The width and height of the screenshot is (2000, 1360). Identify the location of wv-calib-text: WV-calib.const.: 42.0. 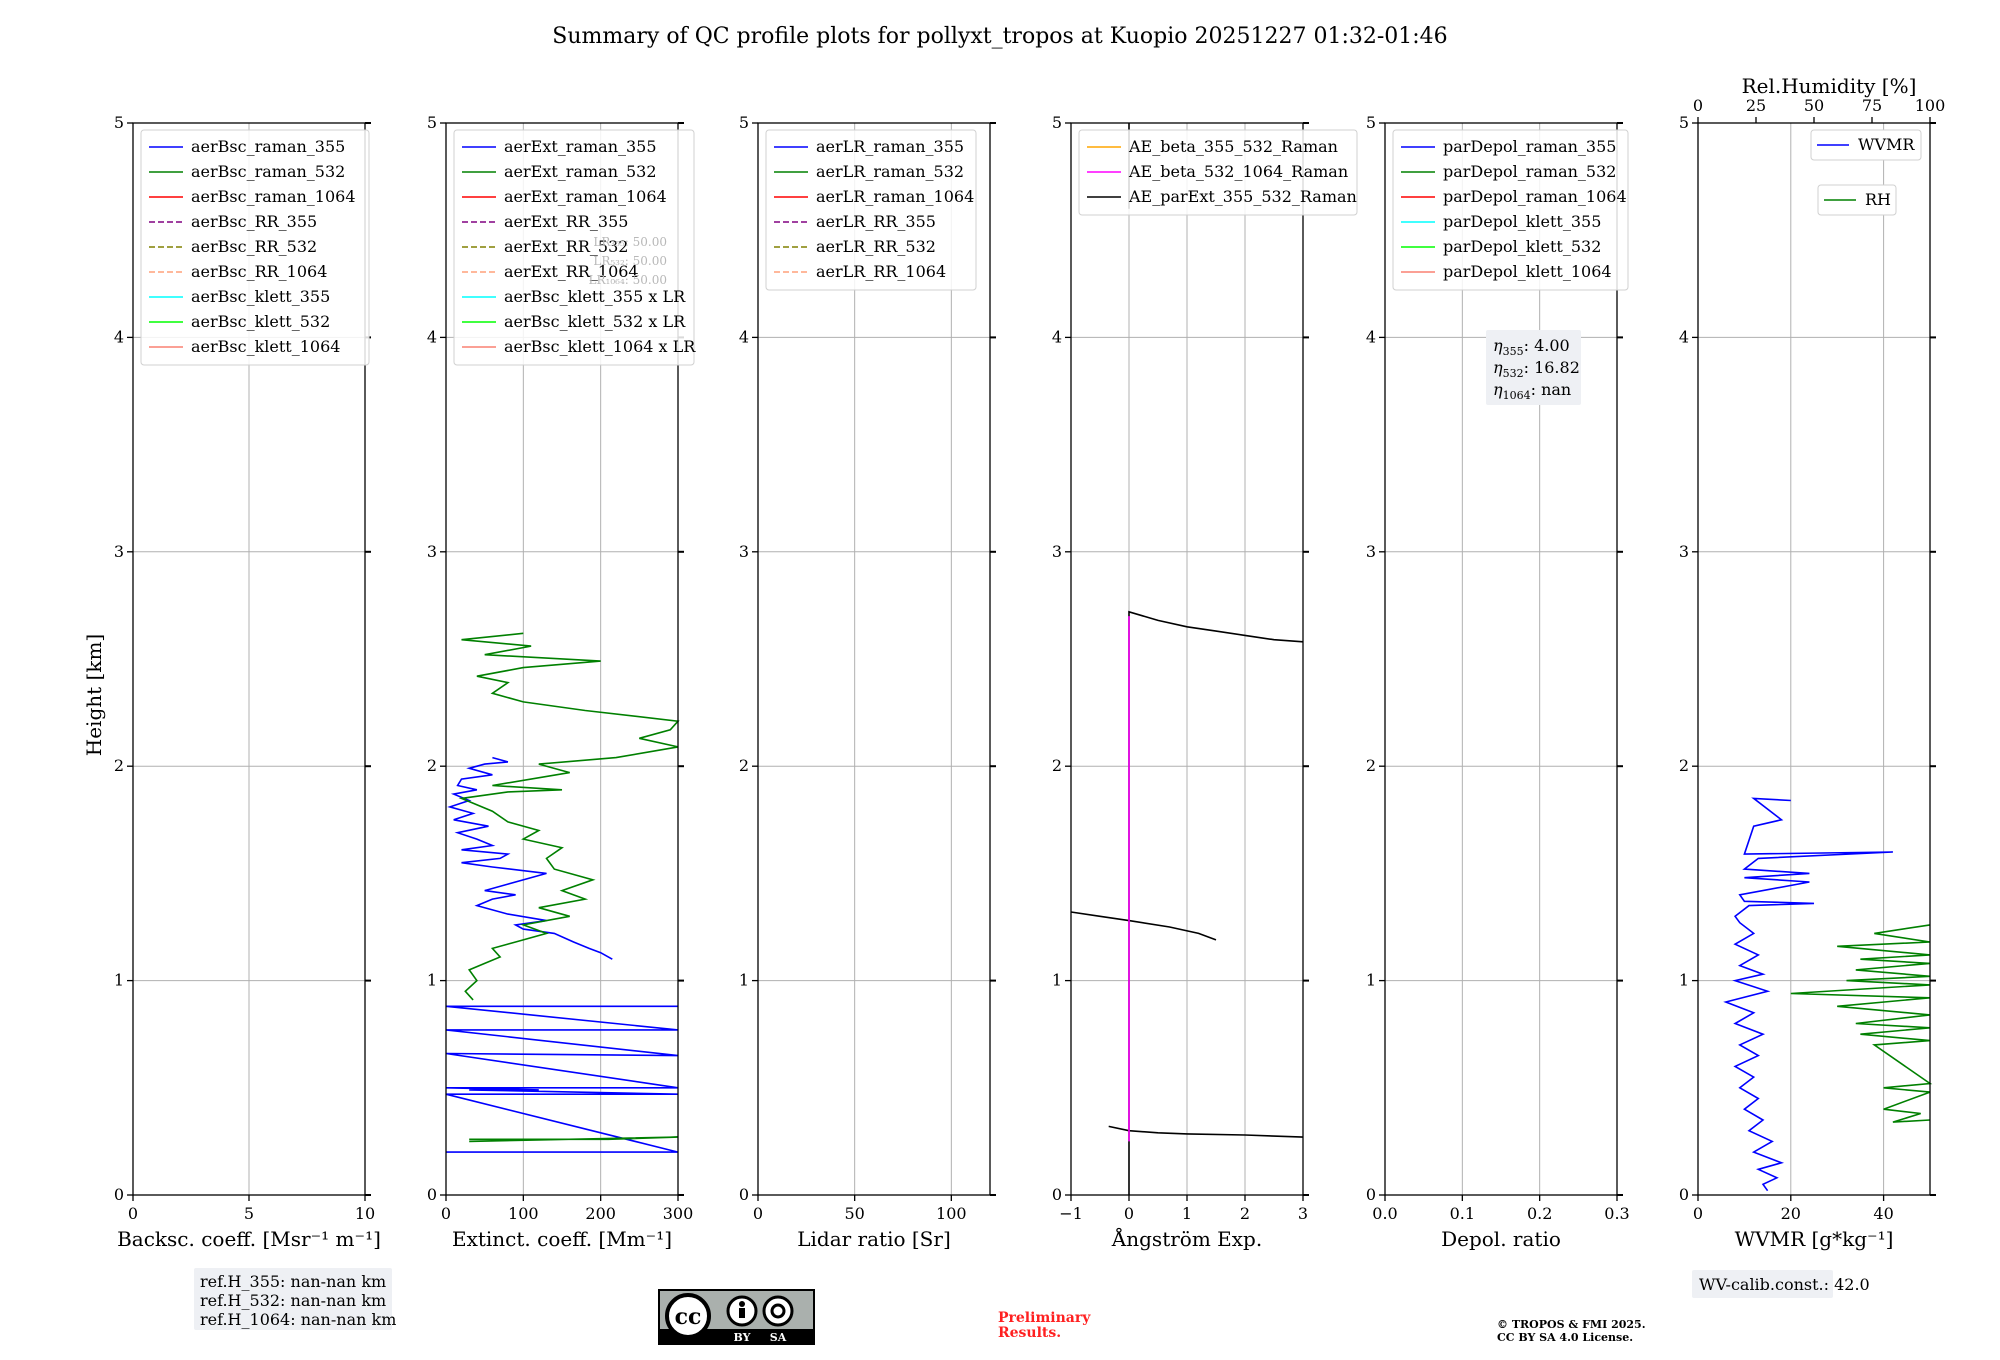
(1784, 1284).